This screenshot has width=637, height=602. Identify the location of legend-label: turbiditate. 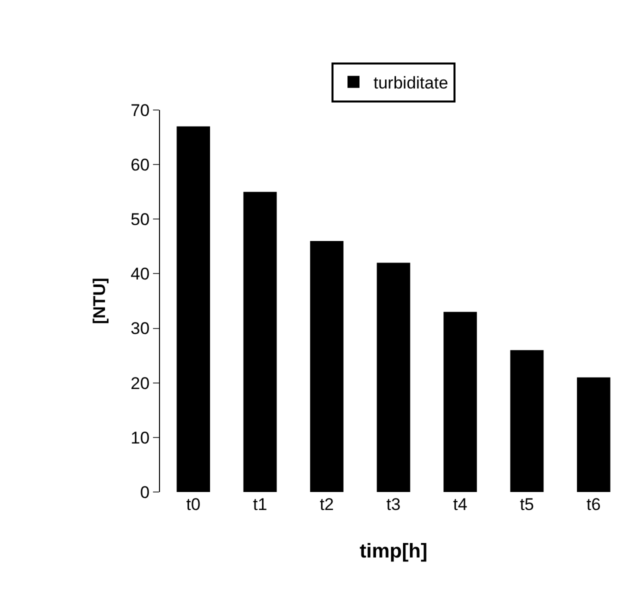
(411, 83).